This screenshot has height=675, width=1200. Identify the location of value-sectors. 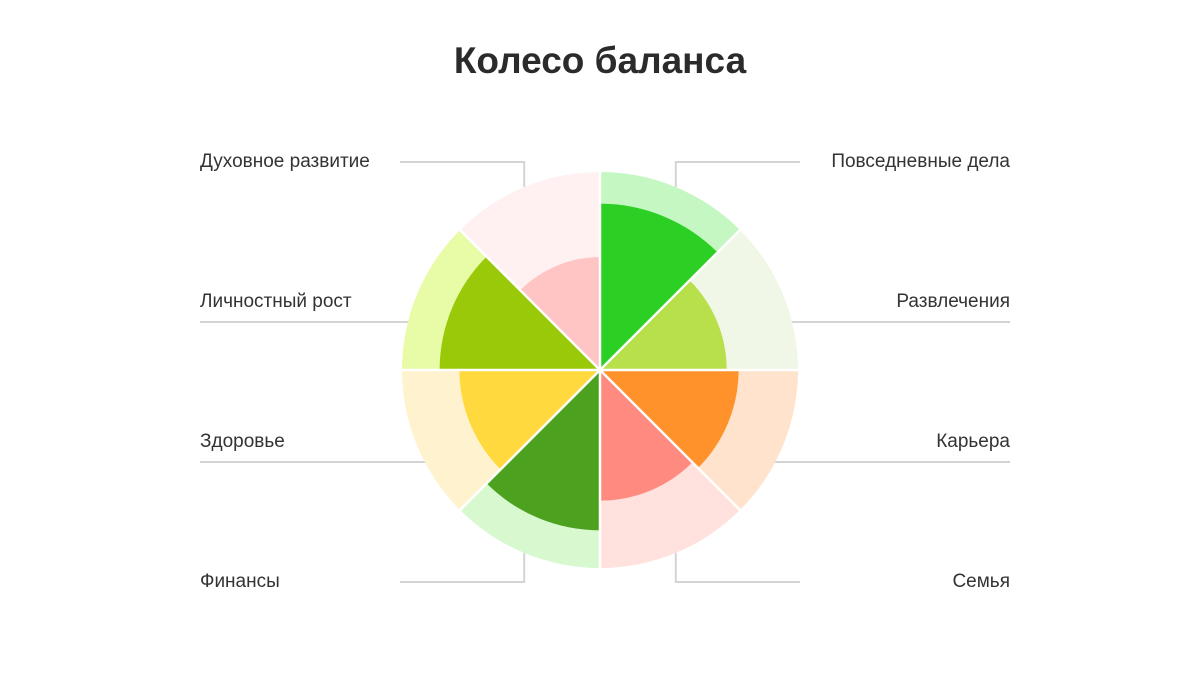
(589, 367).